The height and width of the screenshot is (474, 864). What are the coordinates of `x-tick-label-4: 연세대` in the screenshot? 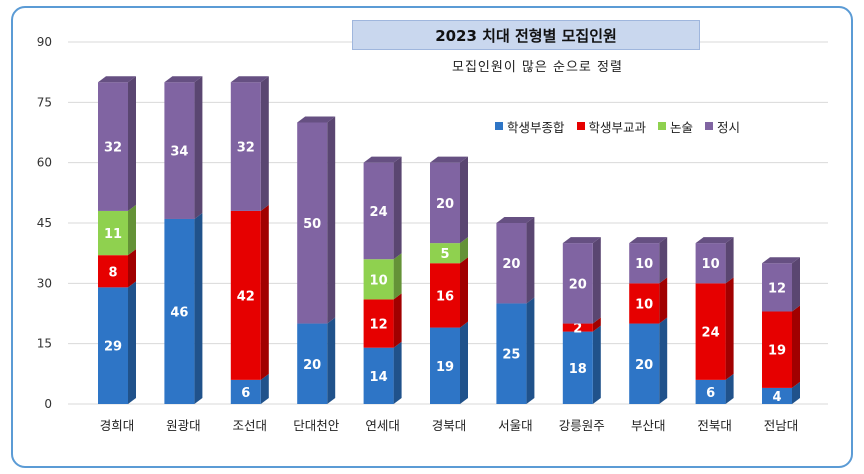 It's located at (382, 425).